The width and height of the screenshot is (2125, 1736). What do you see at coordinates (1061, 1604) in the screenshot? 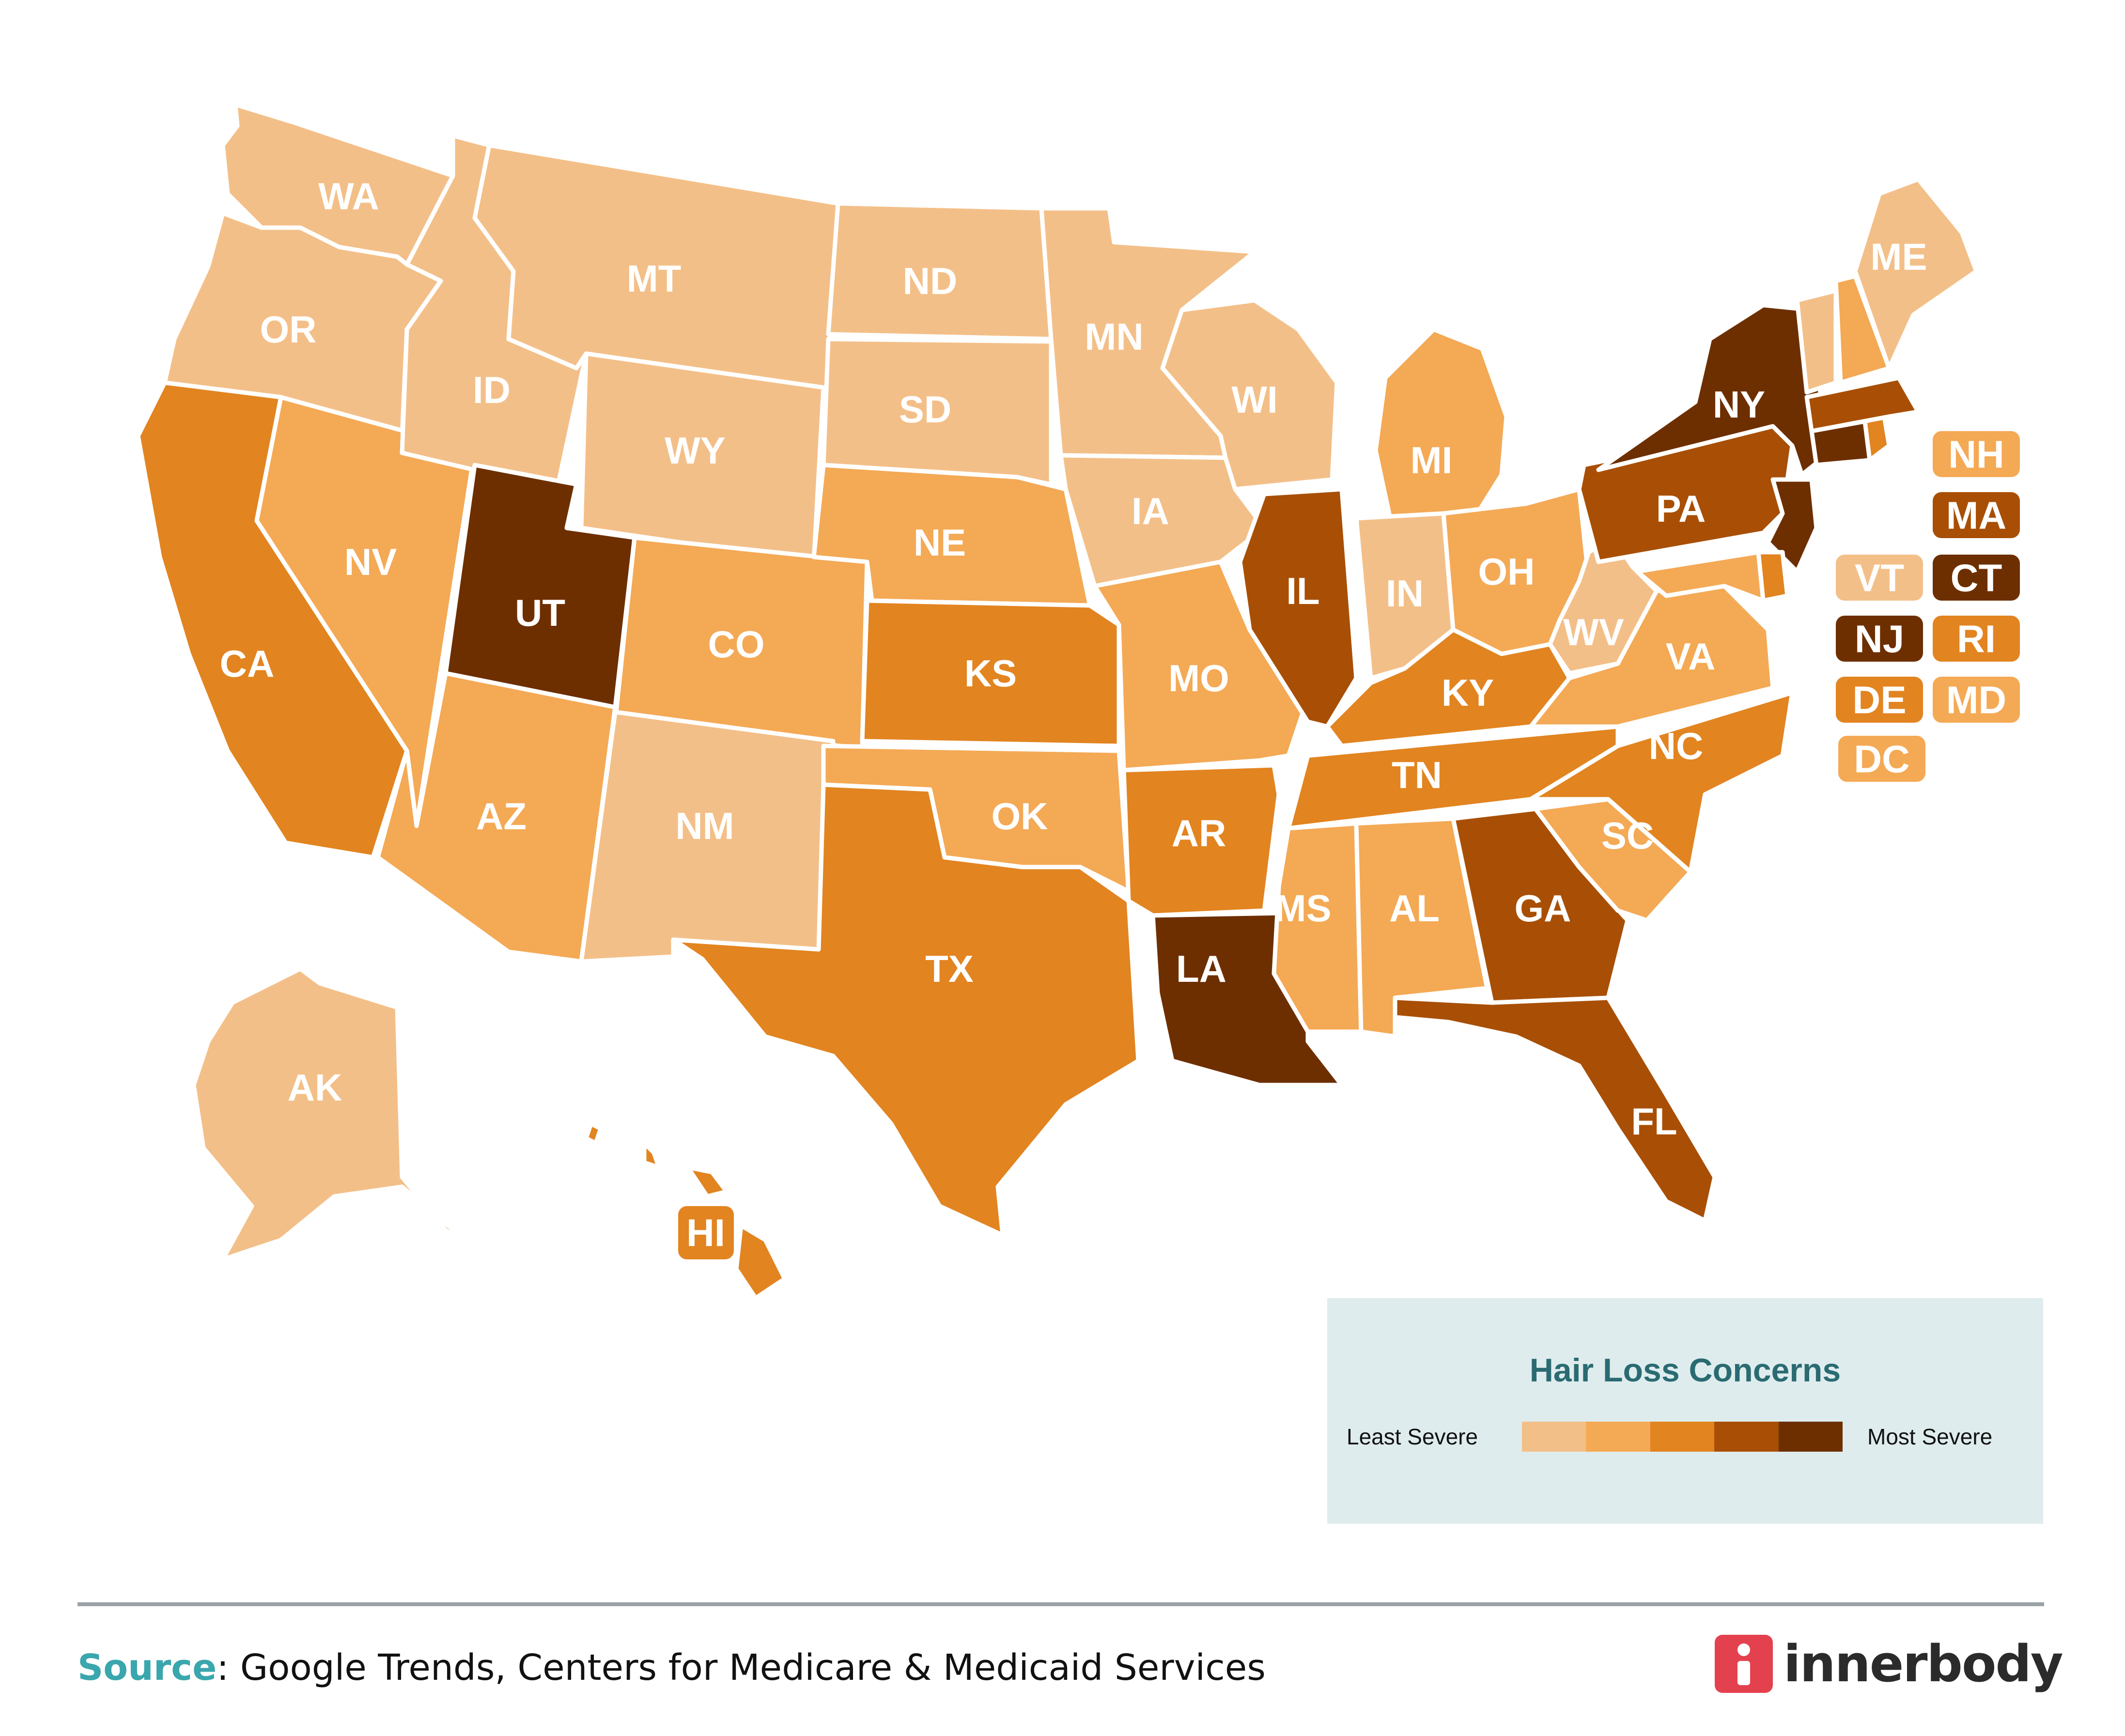
I see `footer-divider` at bounding box center [1061, 1604].